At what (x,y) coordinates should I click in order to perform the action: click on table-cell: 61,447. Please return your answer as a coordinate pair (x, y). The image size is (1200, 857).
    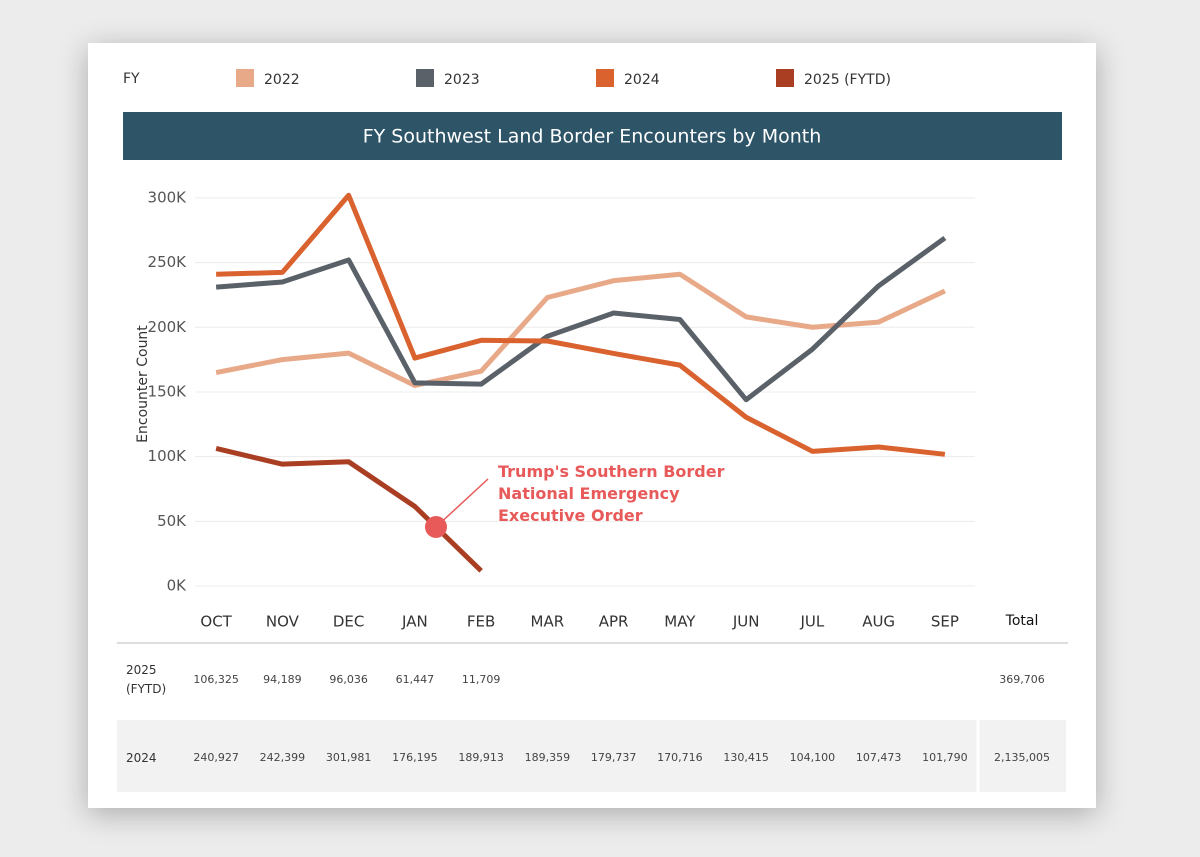
    Looking at the image, I should click on (415, 679).